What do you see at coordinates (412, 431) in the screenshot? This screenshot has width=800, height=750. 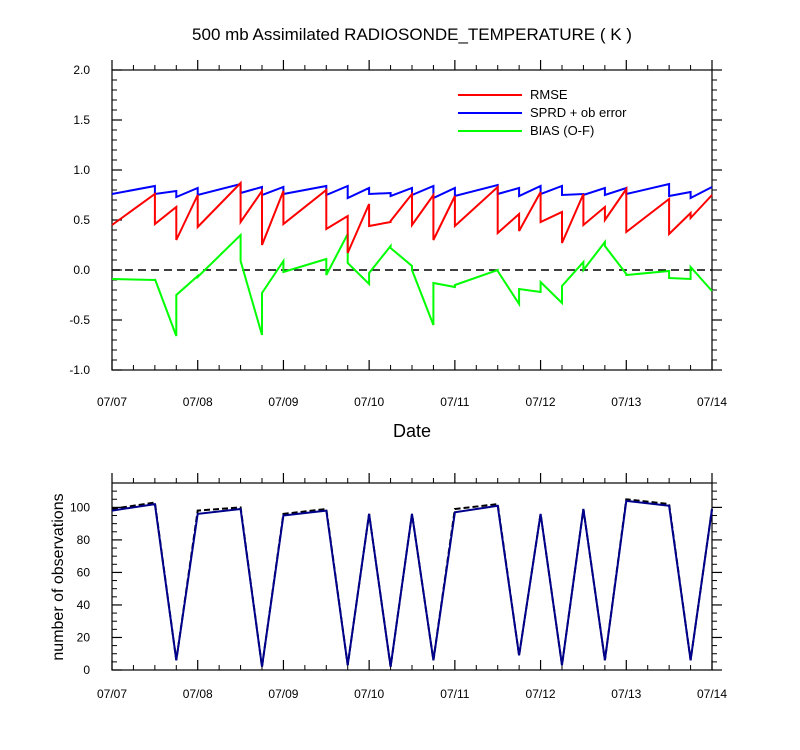 I see `x-axis-label: Date` at bounding box center [412, 431].